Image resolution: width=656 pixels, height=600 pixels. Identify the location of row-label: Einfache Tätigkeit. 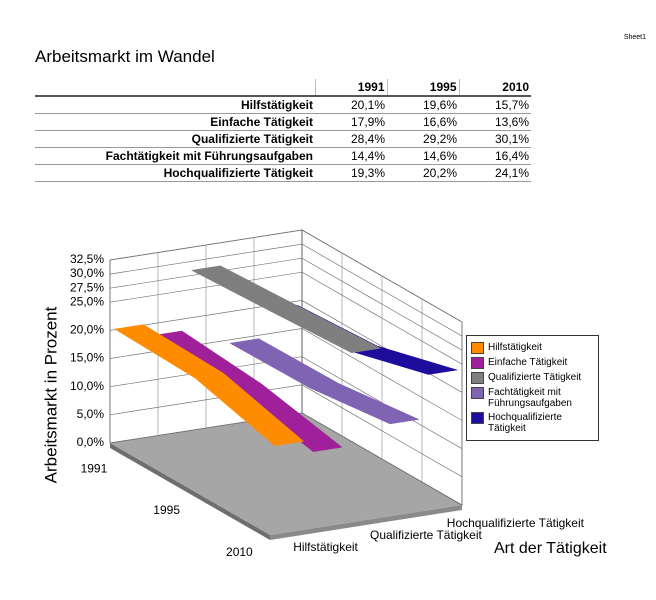
(175, 122).